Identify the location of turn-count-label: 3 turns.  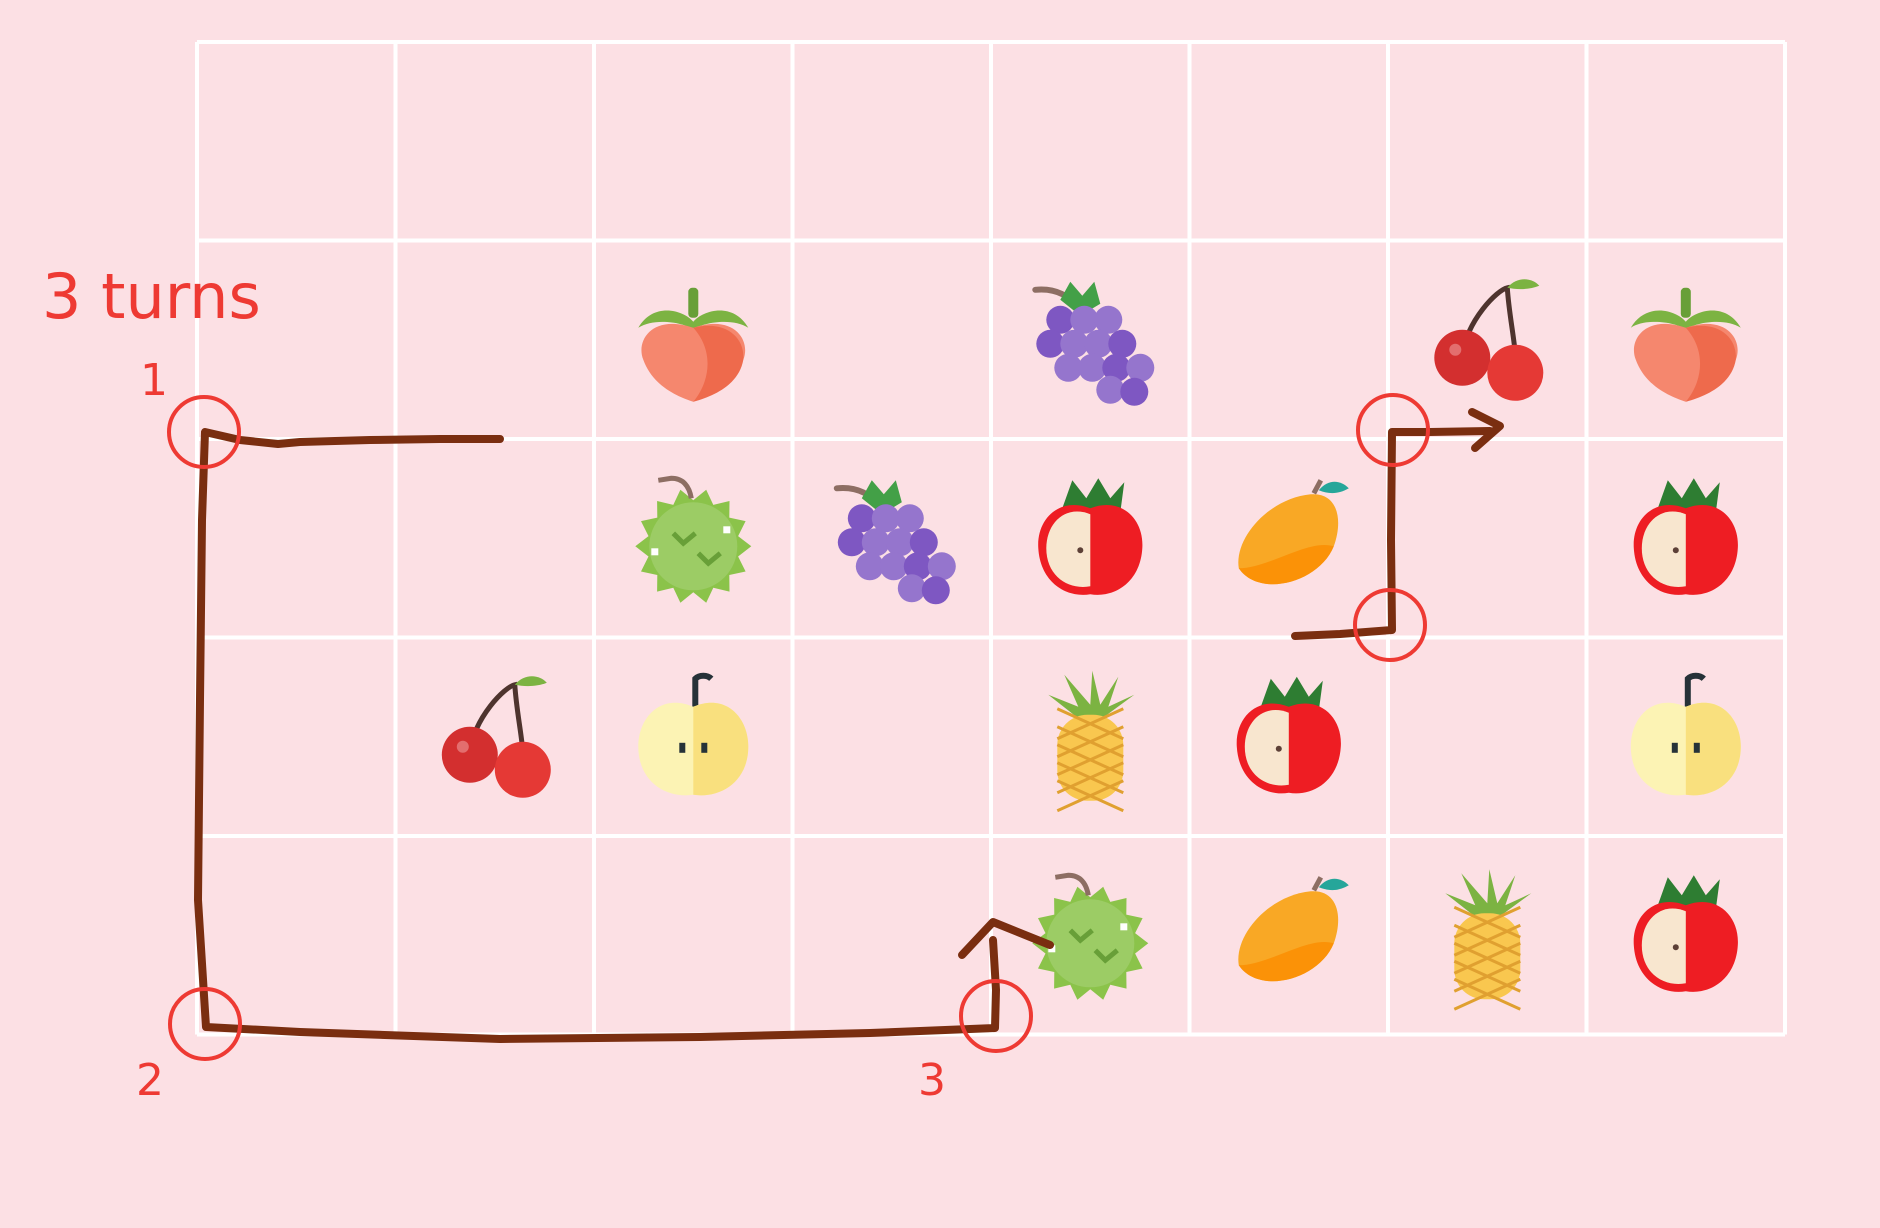
(151, 296).